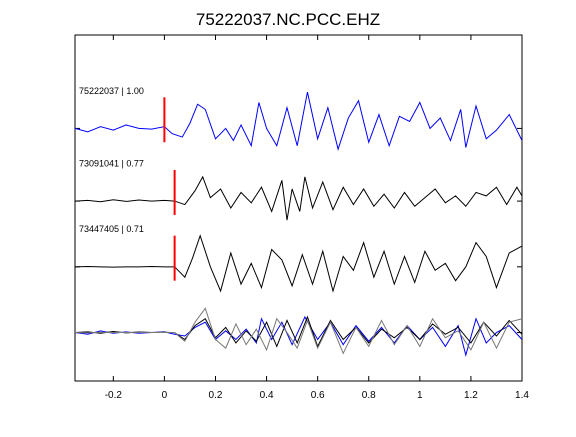 The height and width of the screenshot is (437, 576). What do you see at coordinates (165, 395) in the screenshot?
I see `x-tick-label: 0` at bounding box center [165, 395].